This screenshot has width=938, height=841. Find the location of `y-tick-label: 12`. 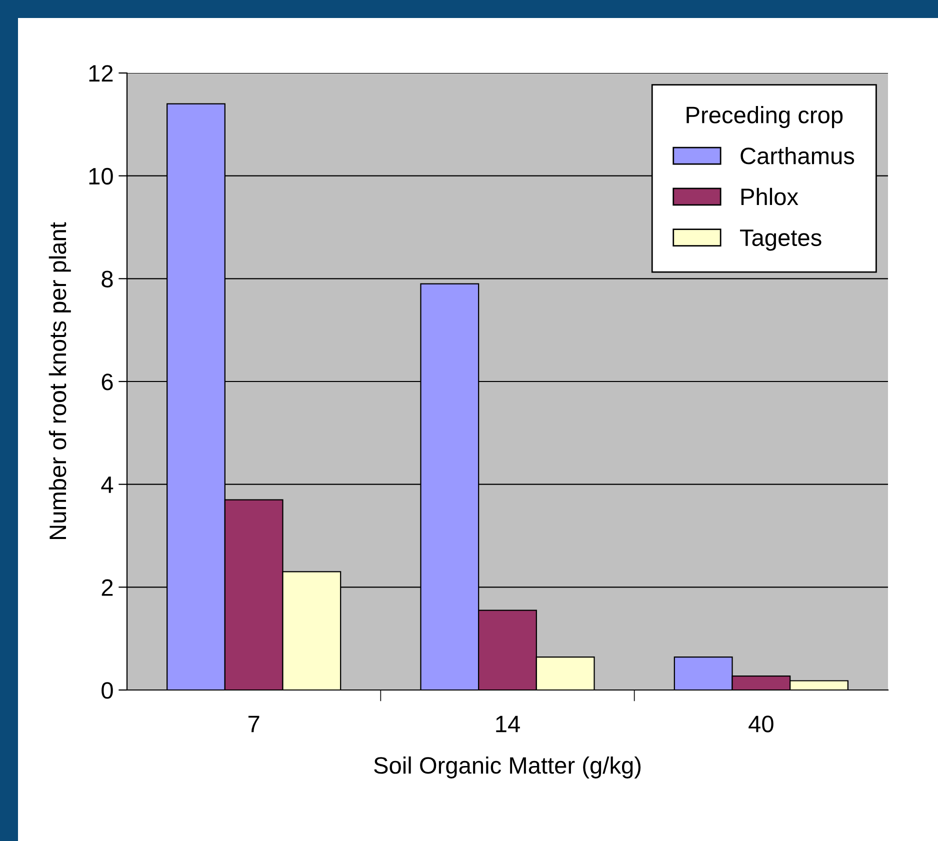

y-tick-label: 12 is located at coordinates (101, 73).